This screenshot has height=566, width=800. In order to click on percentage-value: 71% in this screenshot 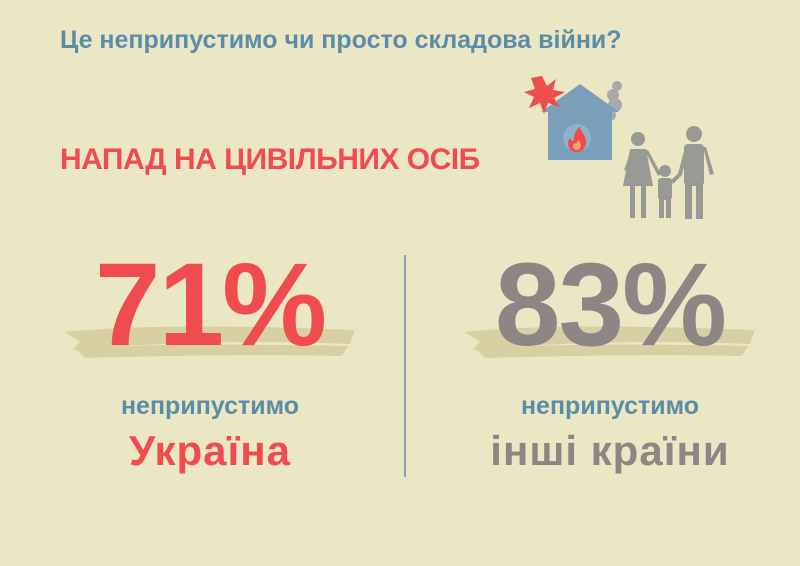, I will do `click(210, 305)`.